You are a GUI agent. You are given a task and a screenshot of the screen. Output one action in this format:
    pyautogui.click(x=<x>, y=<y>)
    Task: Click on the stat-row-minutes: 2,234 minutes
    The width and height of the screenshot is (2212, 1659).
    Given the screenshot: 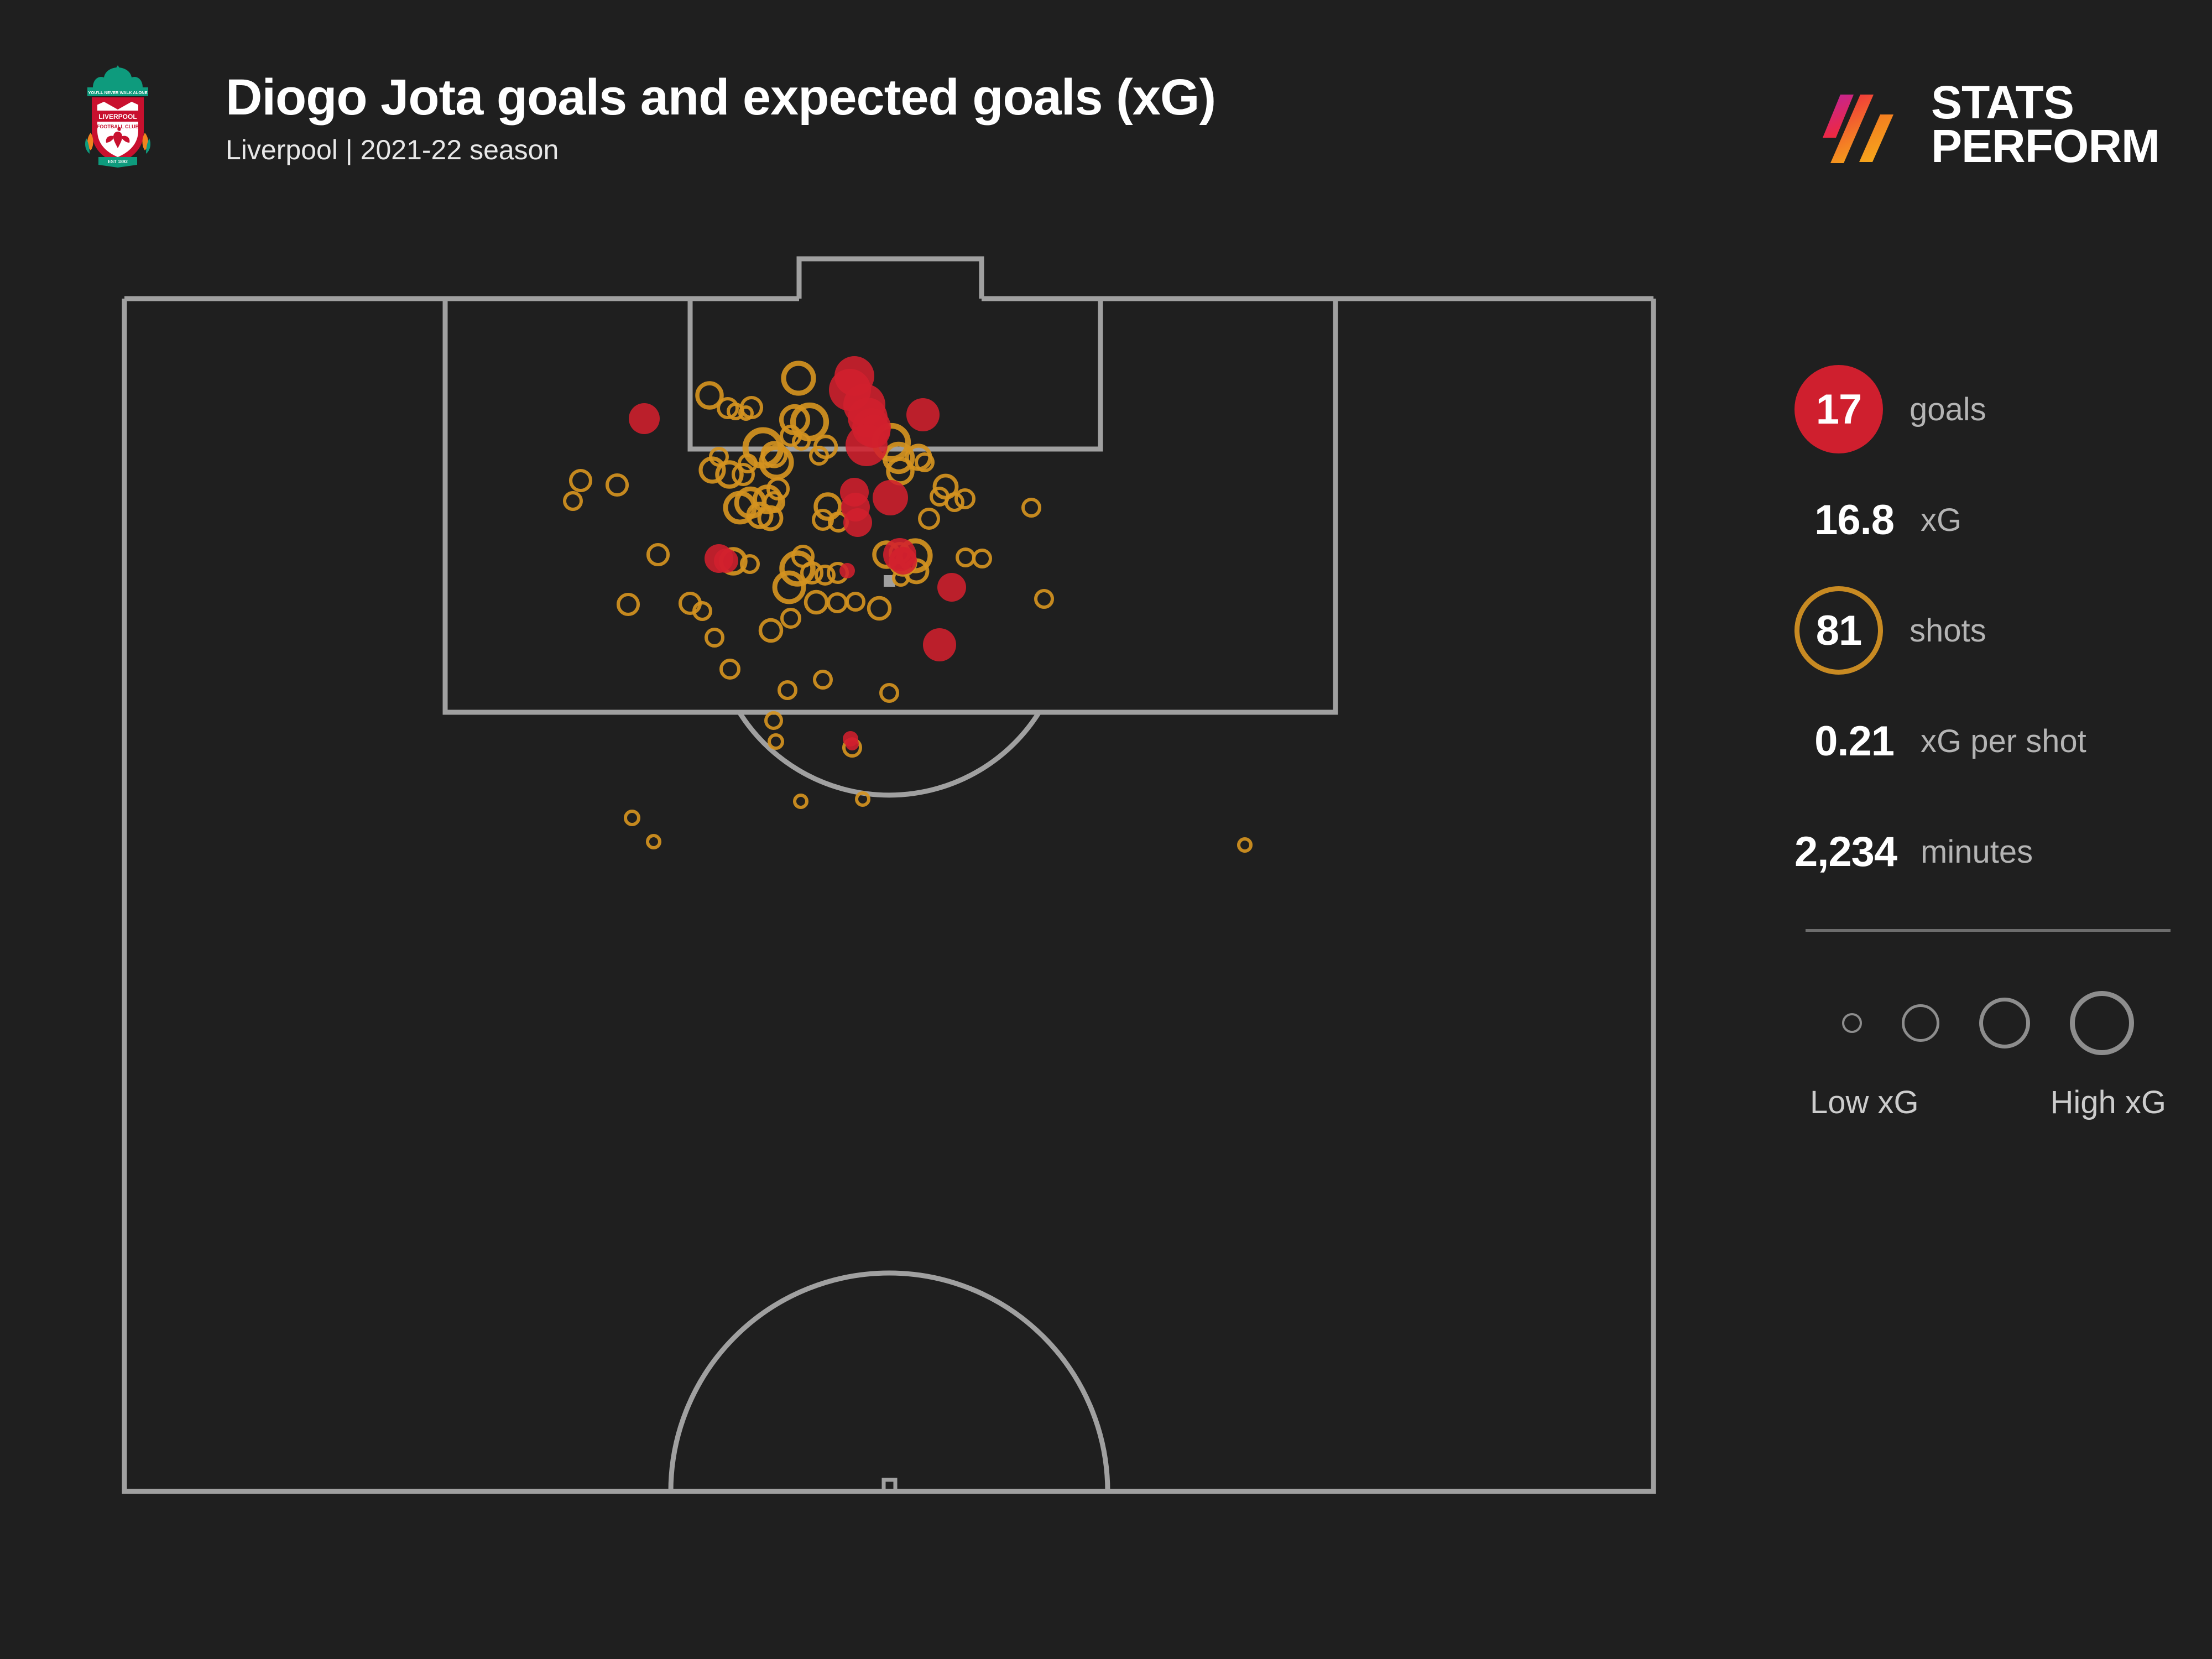 What is the action you would take?
    pyautogui.click(x=1994, y=851)
    